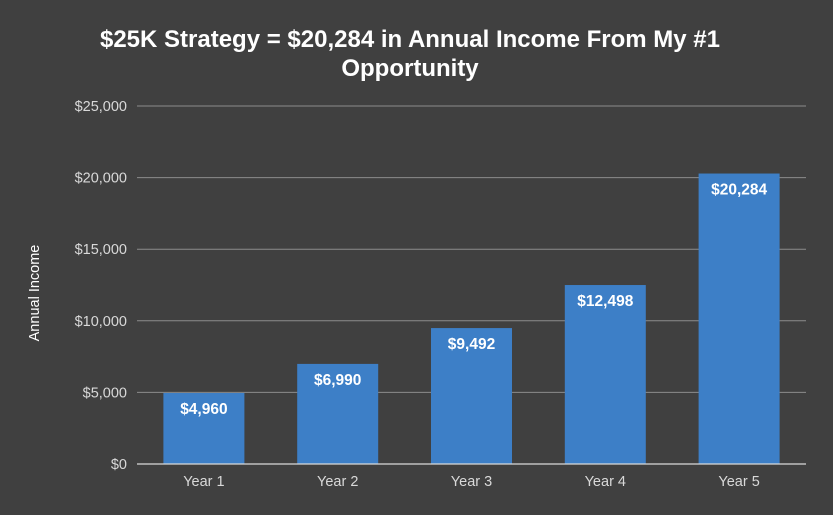  Describe the element at coordinates (105, 393) in the screenshot. I see `y-tick-label: $5,000` at that location.